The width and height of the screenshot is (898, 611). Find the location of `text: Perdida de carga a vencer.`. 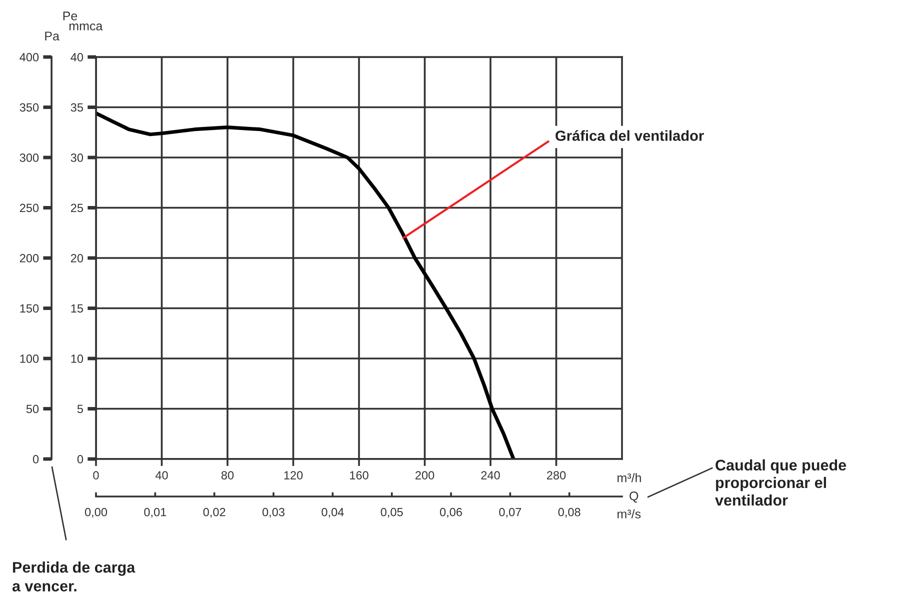

text: Perdida de carga a vencer. is located at coordinates (74, 577).